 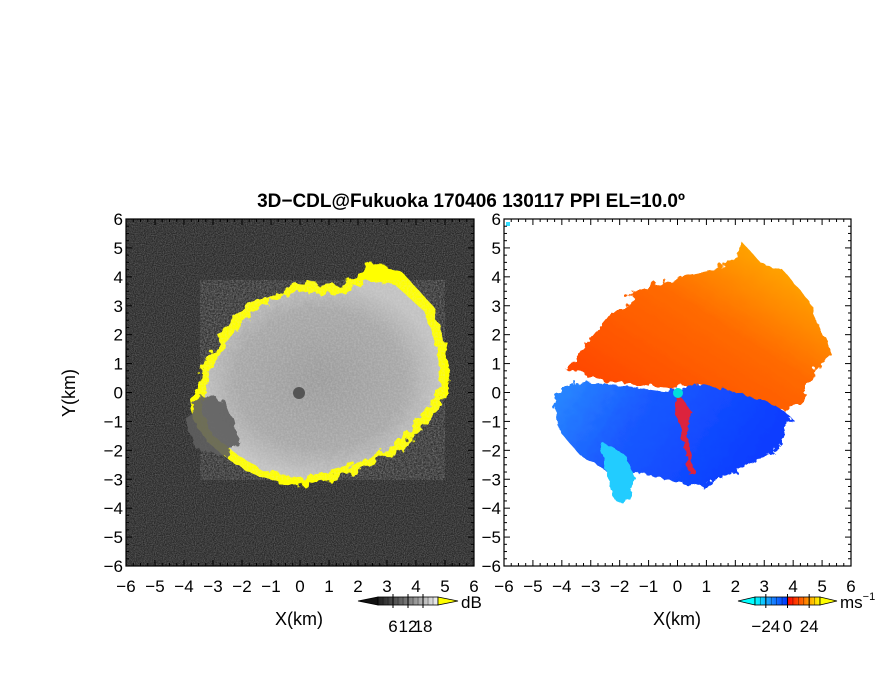 I want to click on left-x-tick-labels: −6 −5 −4 −3 −2 −1 0 1 2 3 4 5 6, so click(x=297, y=586).